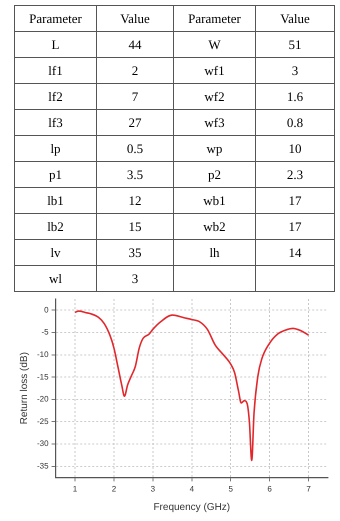 The width and height of the screenshot is (340, 521). Describe the element at coordinates (43, 399) in the screenshot. I see `y-tick-label: -20` at that location.